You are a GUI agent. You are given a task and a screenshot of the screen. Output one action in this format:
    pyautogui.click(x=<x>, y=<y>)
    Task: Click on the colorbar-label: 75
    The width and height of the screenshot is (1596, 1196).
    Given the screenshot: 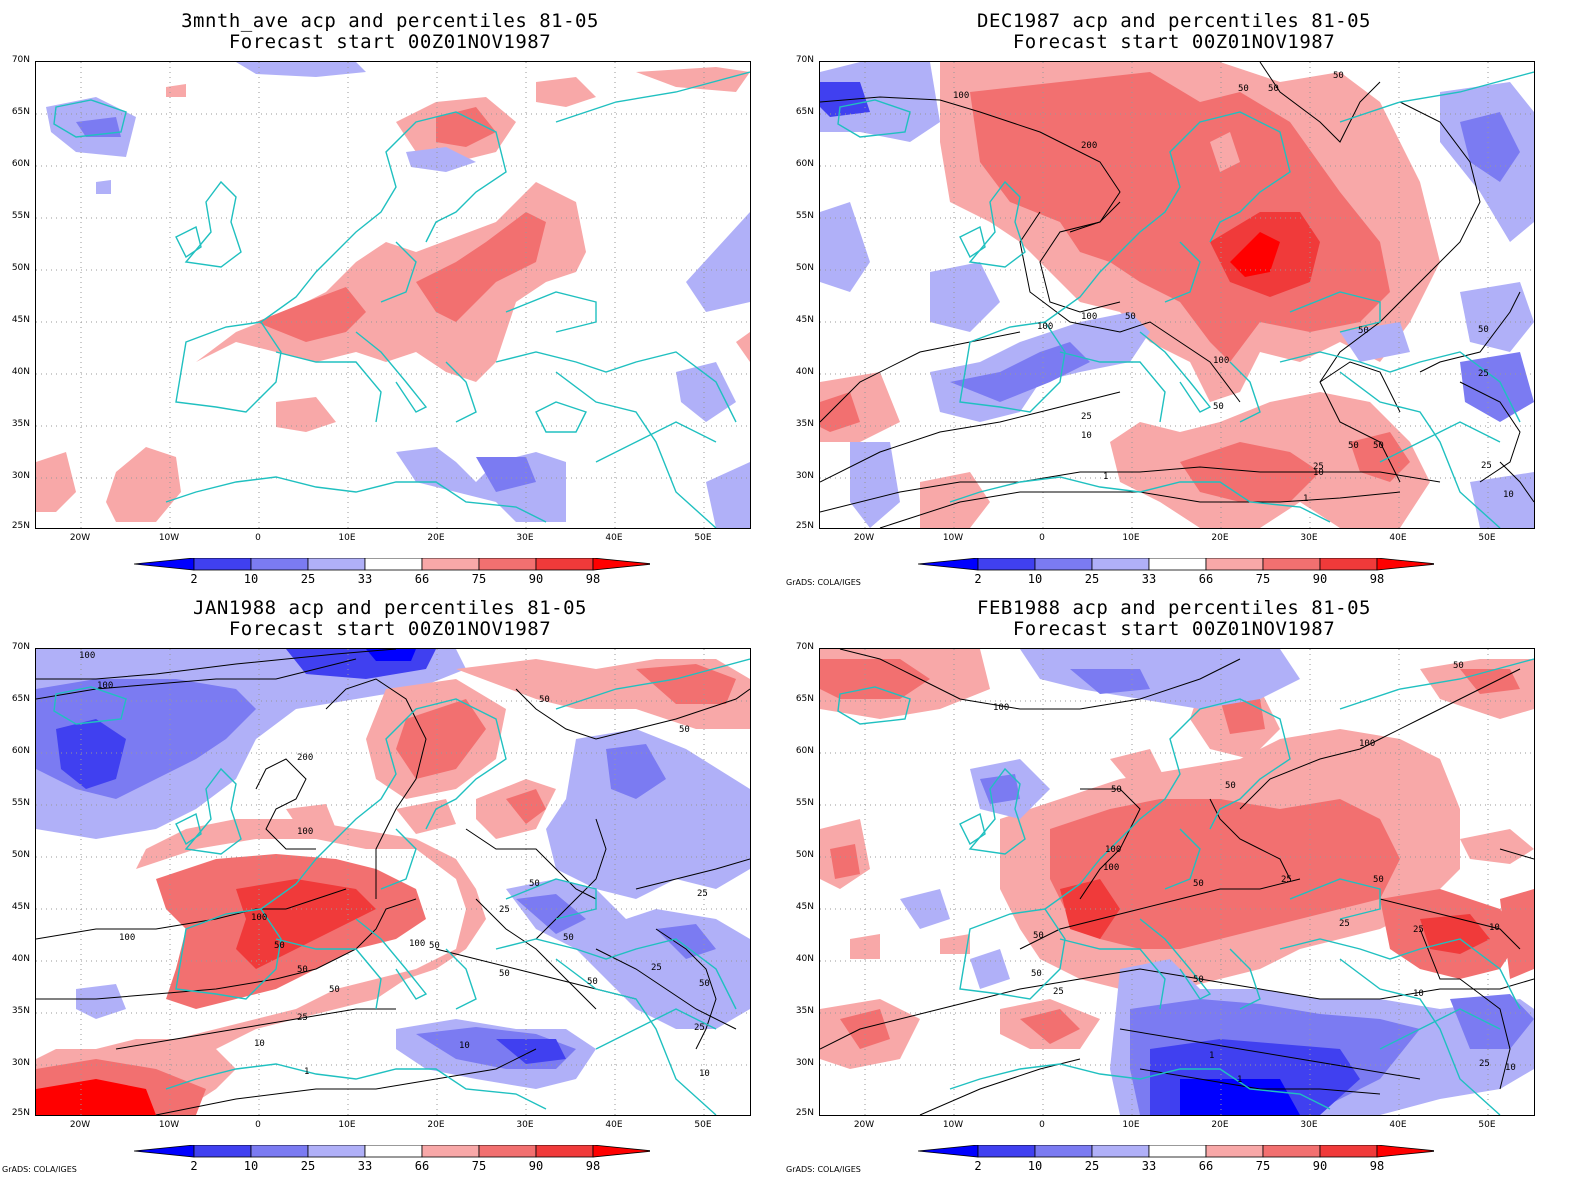 What is the action you would take?
    pyautogui.click(x=1263, y=579)
    